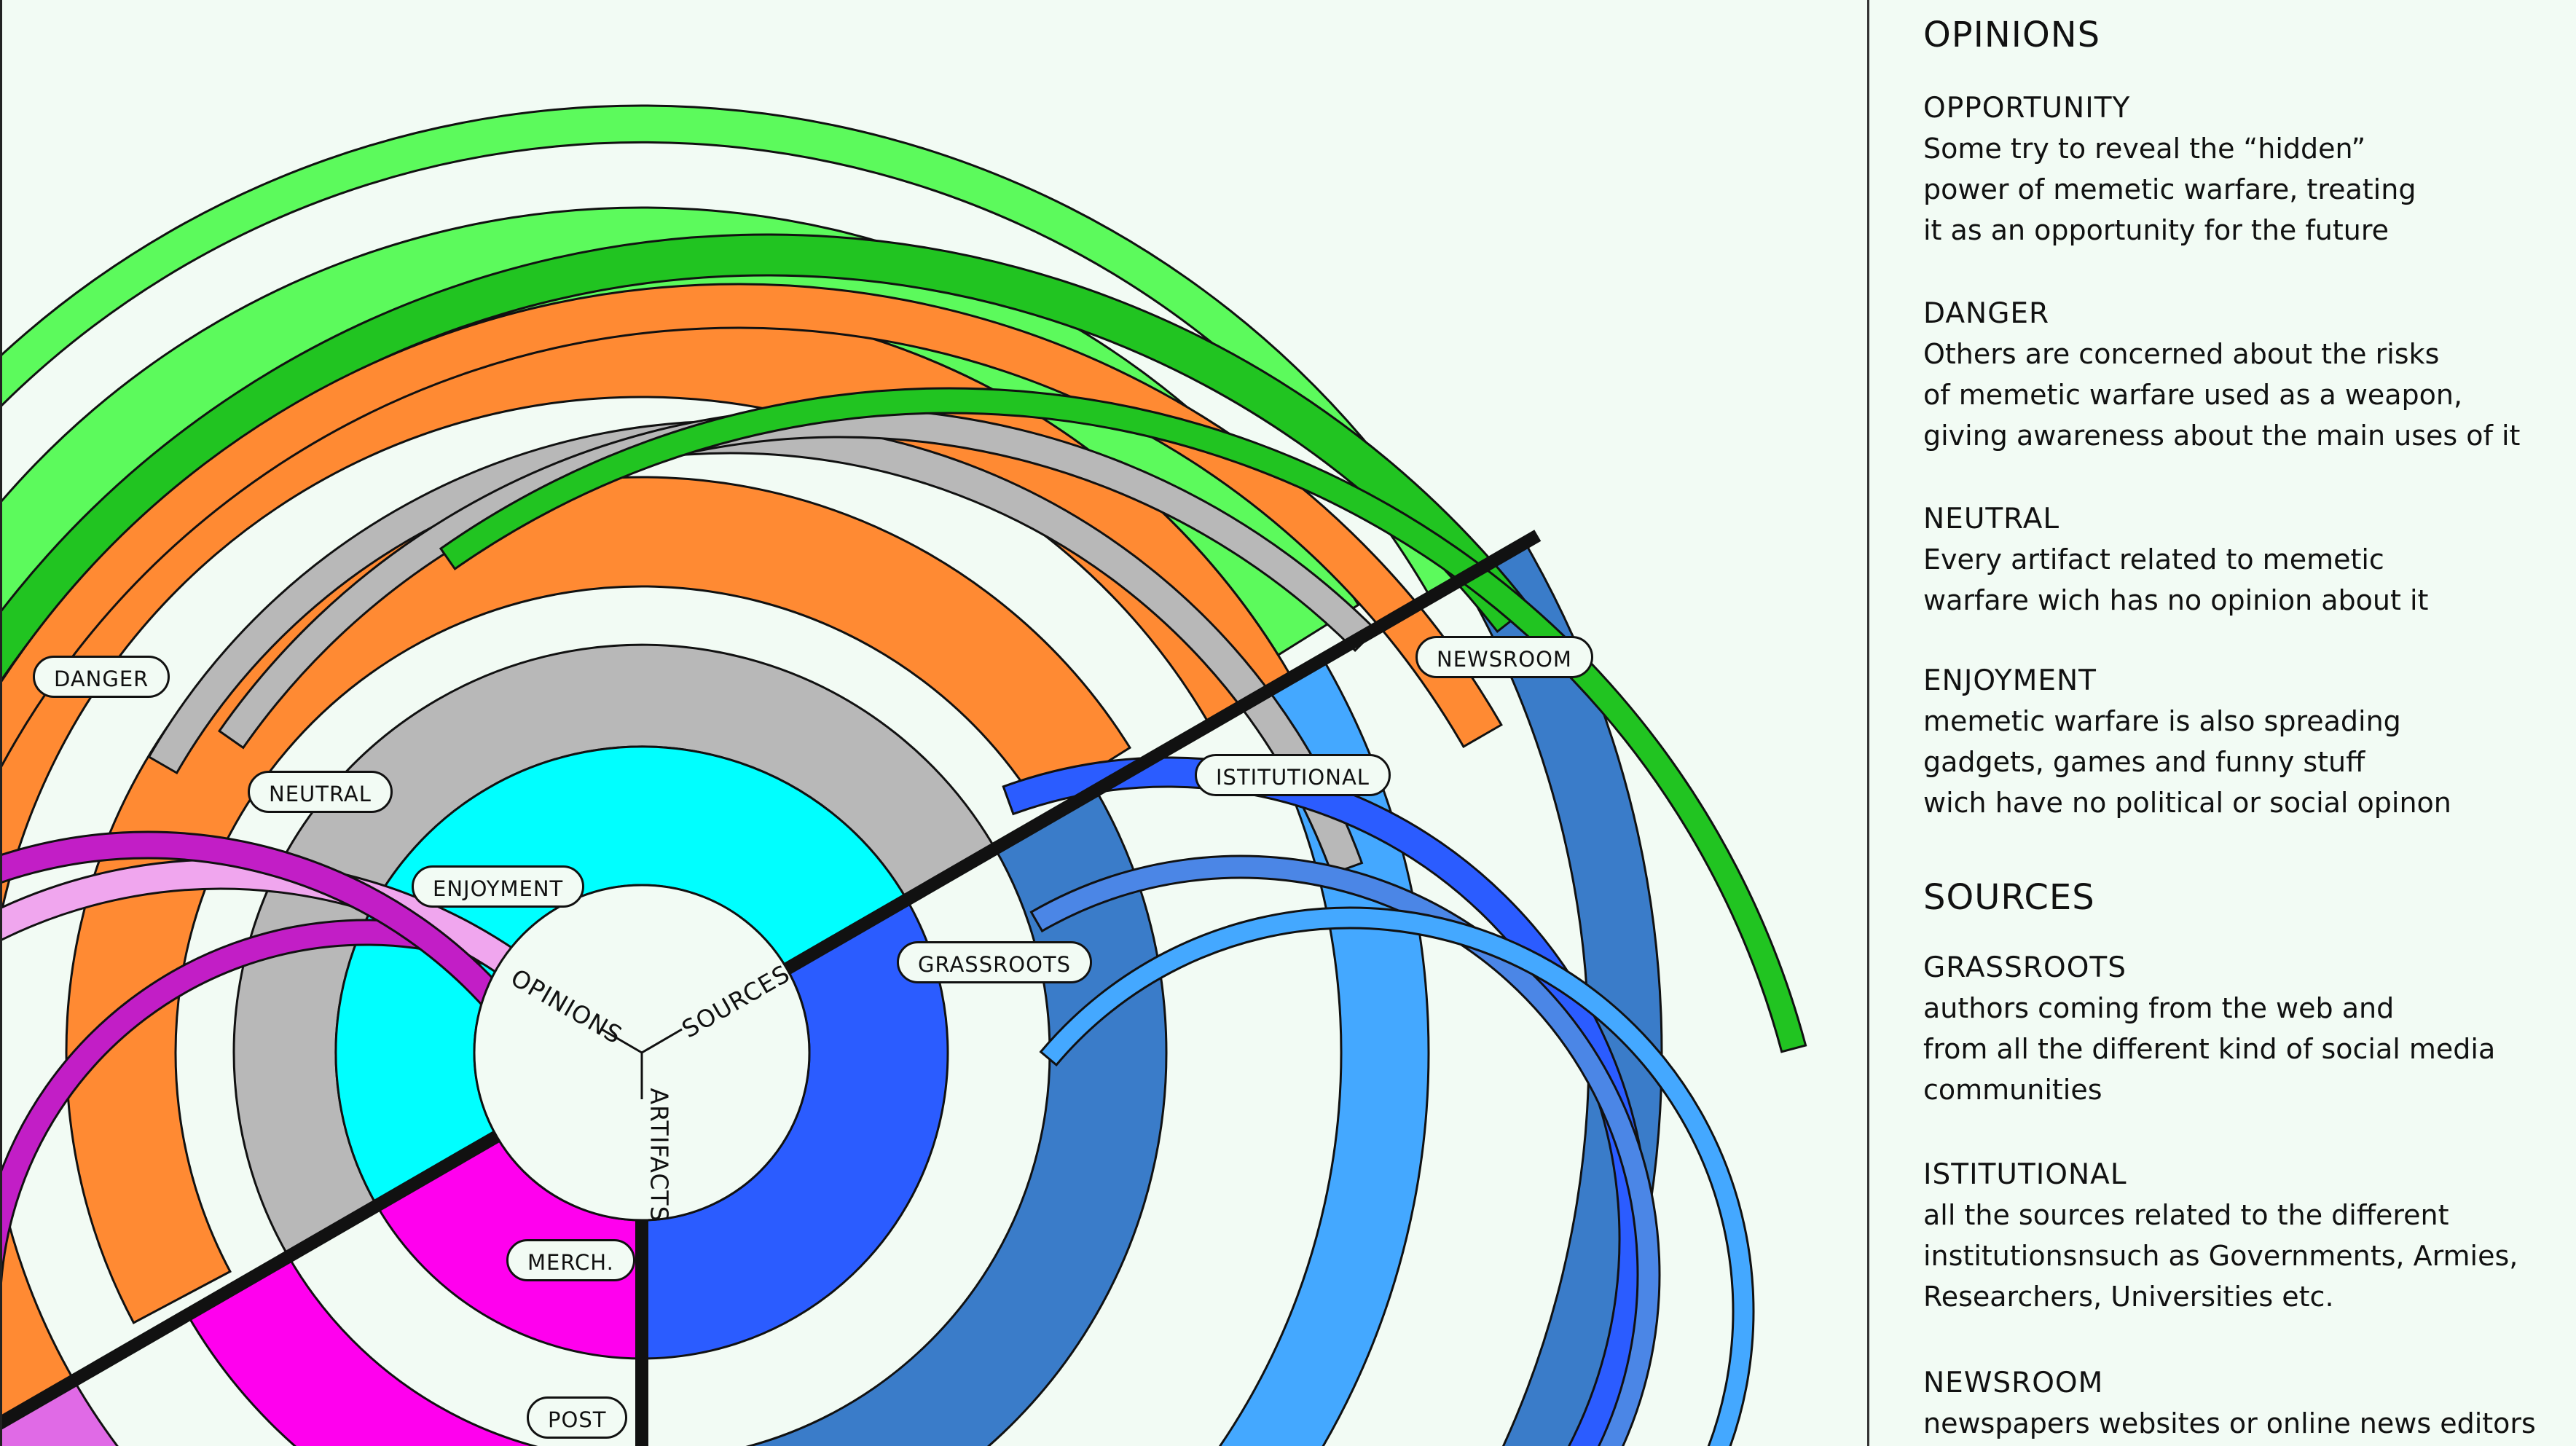 The height and width of the screenshot is (1446, 2576). I want to click on legend-line: authors coming from the web and, so click(2159, 1008).